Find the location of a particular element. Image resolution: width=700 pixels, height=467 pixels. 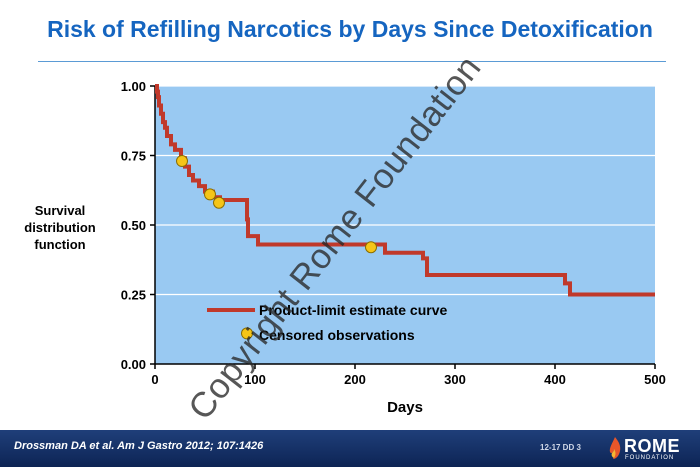

slide-number: 12-17 DD 3 is located at coordinates (560, 447).